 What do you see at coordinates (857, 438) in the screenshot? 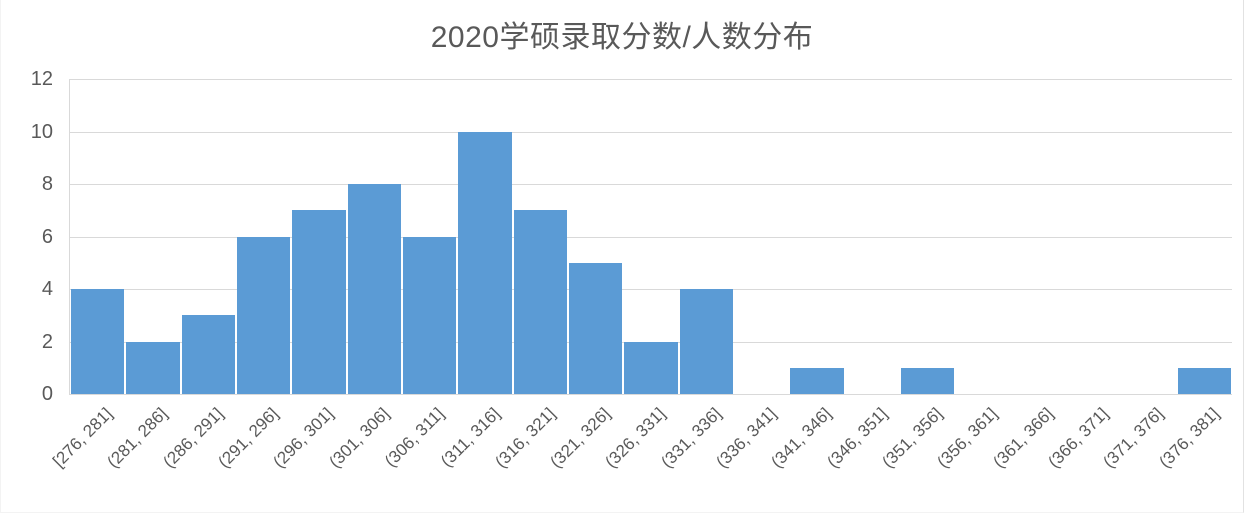
I see `x-tick-label: (346, 351]` at bounding box center [857, 438].